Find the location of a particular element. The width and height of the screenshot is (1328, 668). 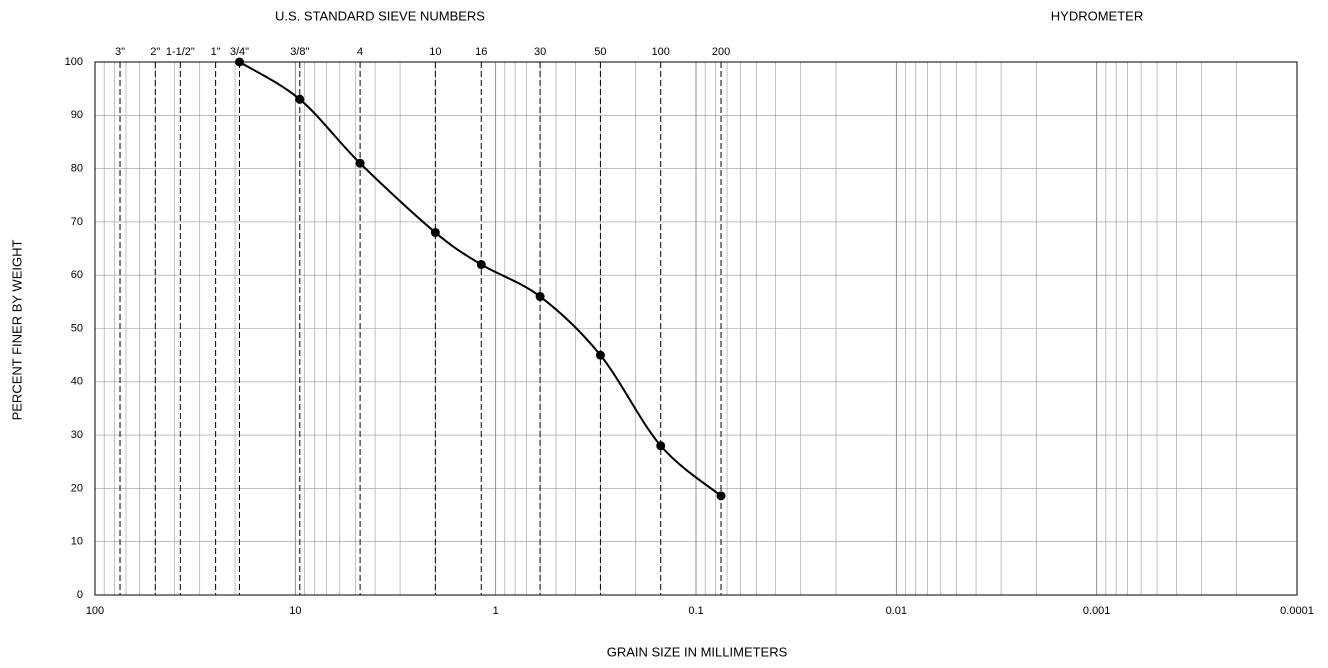

x-tick-label: 0.01 is located at coordinates (896, 611).